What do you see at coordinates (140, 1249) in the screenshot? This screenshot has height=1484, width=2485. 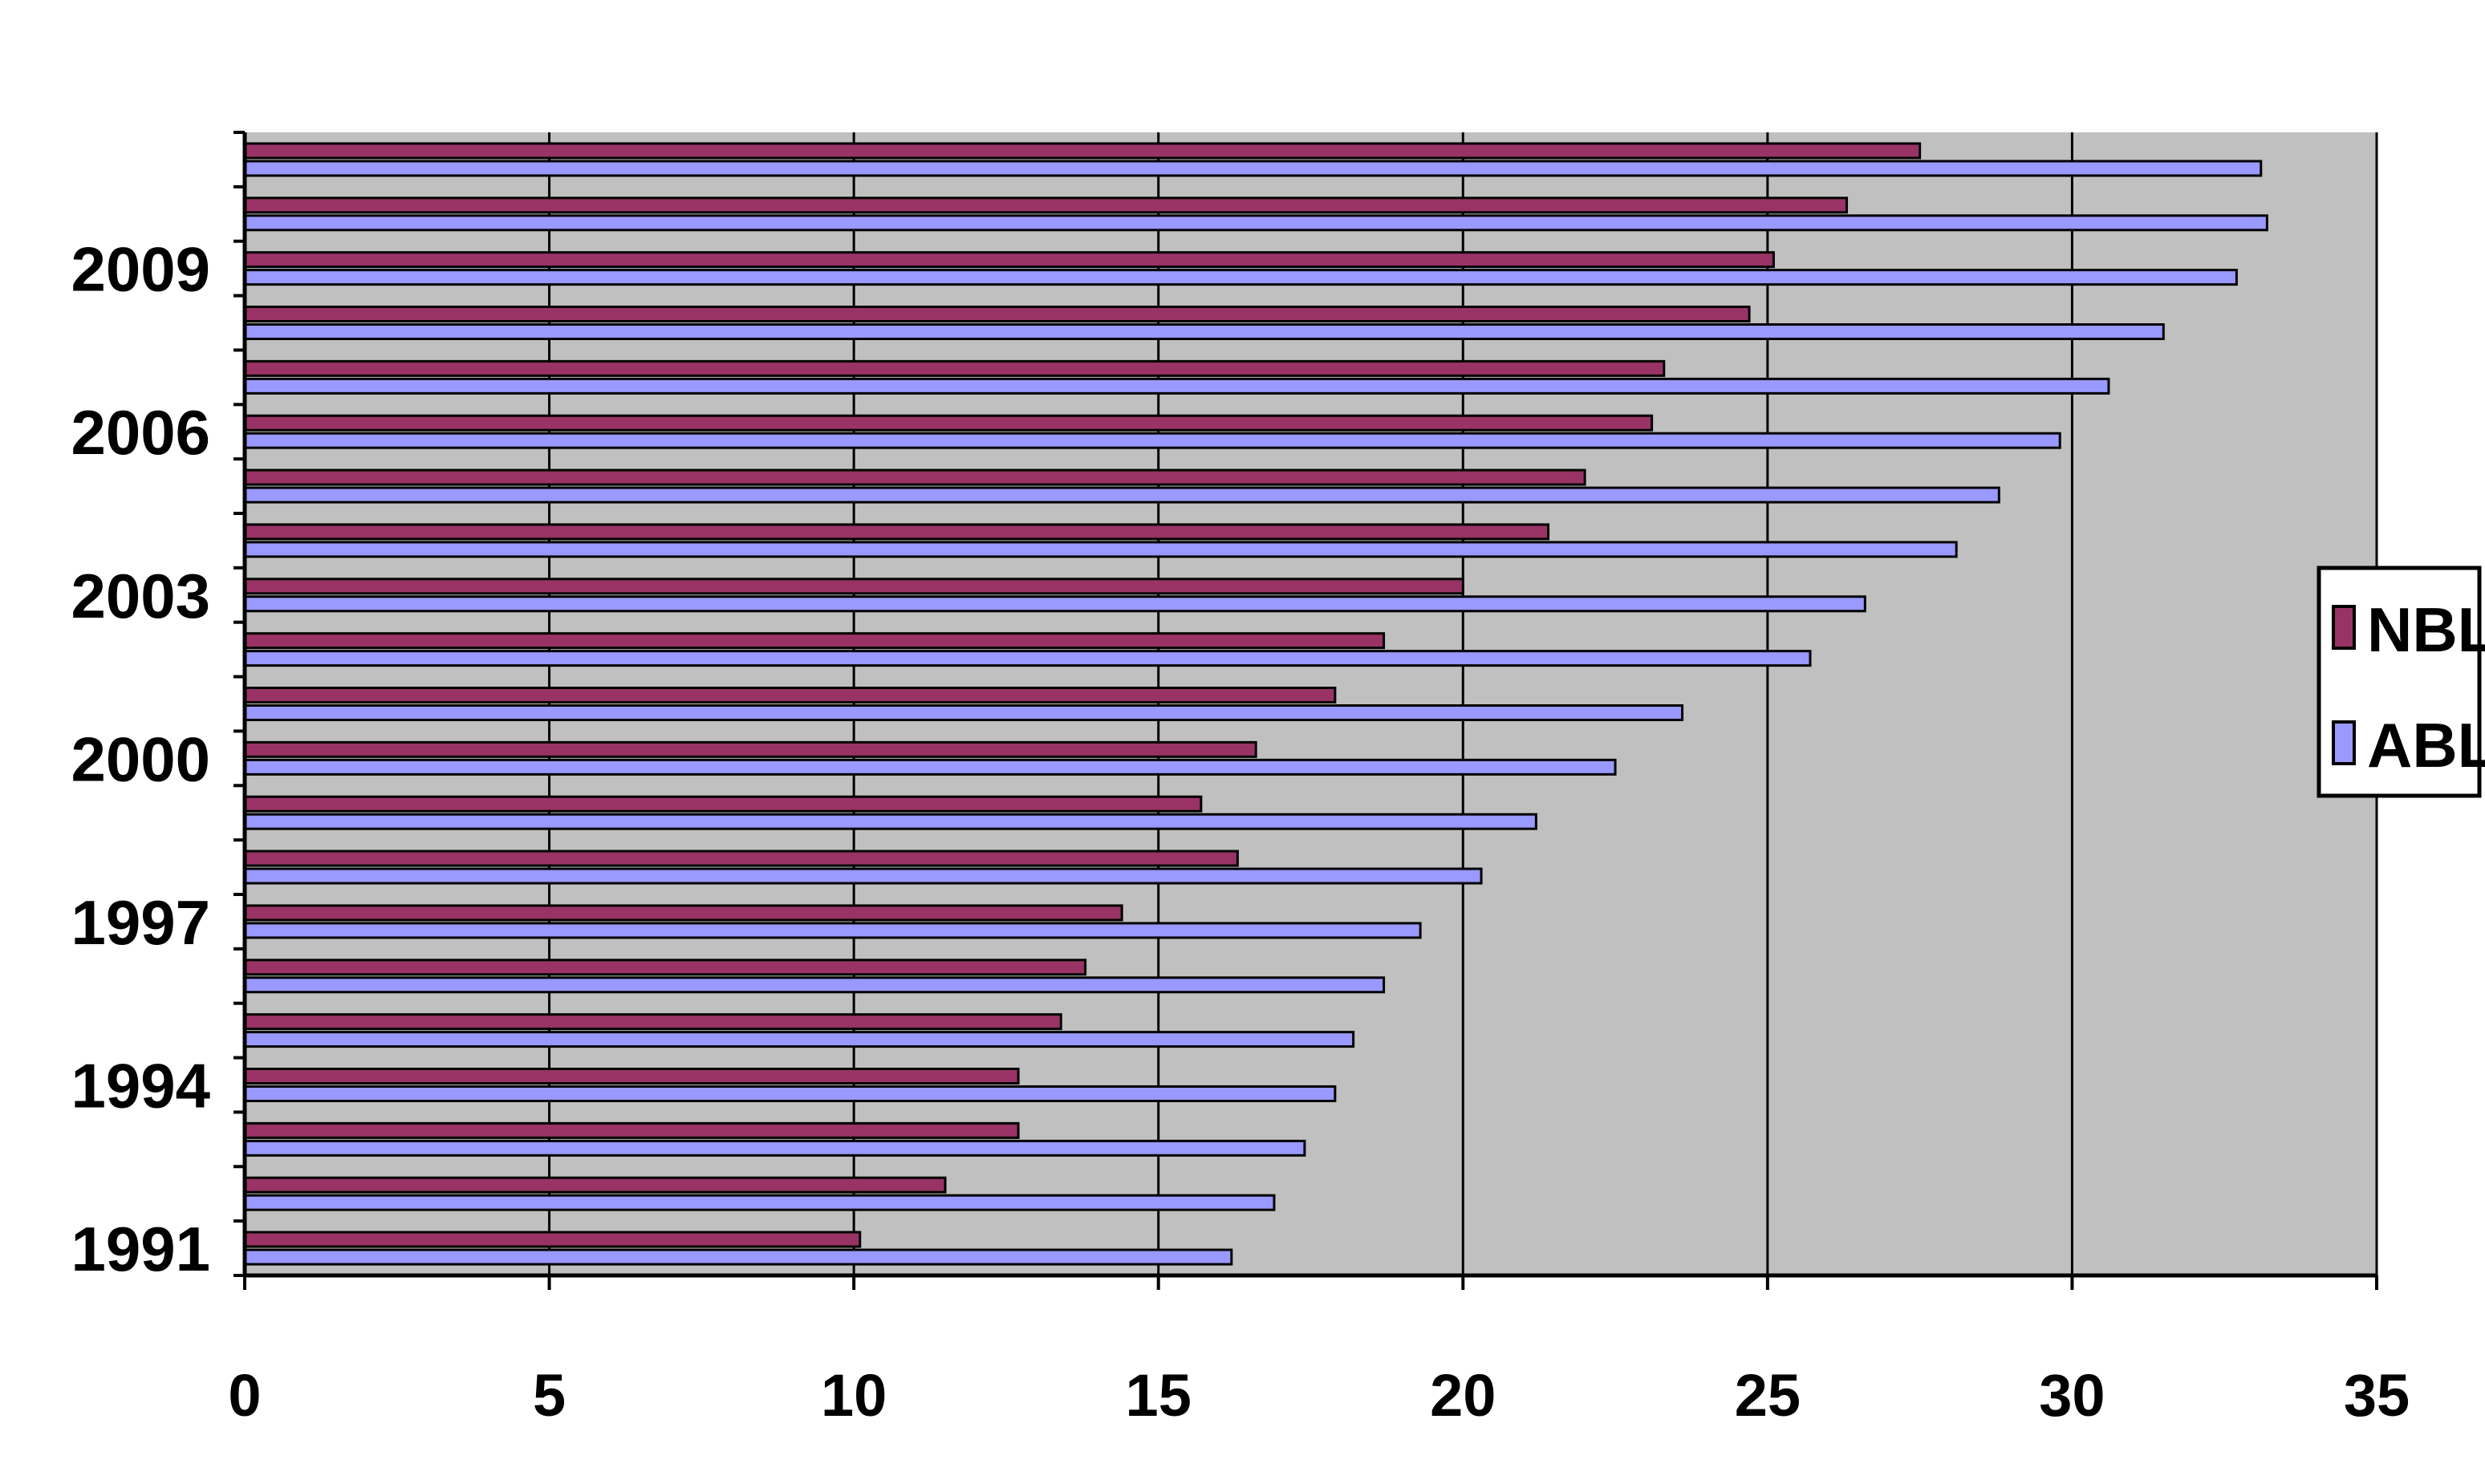 I see `y-tick-label: 1991` at bounding box center [140, 1249].